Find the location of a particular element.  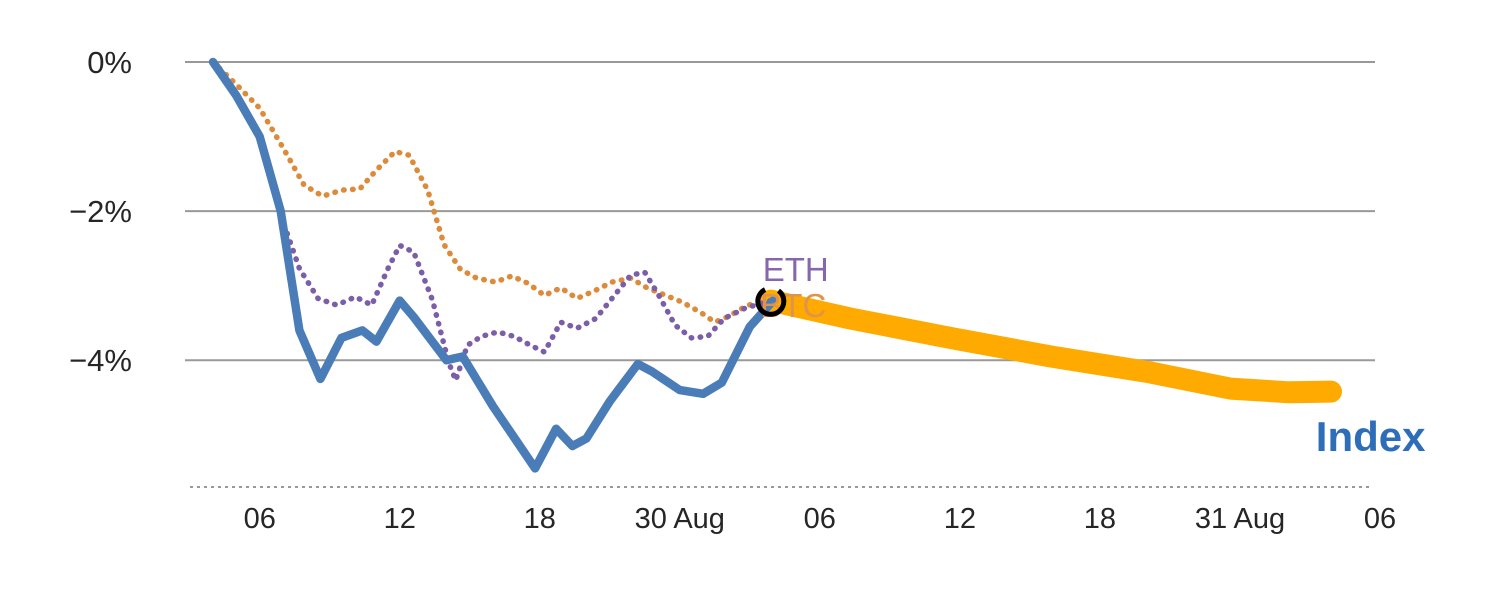

label-btc: BTC is located at coordinates (793, 305).